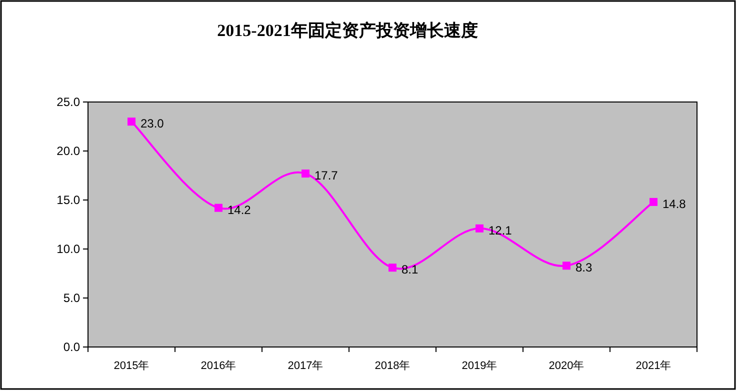 This screenshot has height=391, width=737. What do you see at coordinates (68, 249) in the screenshot?
I see `y-tick-label: 10.0` at bounding box center [68, 249].